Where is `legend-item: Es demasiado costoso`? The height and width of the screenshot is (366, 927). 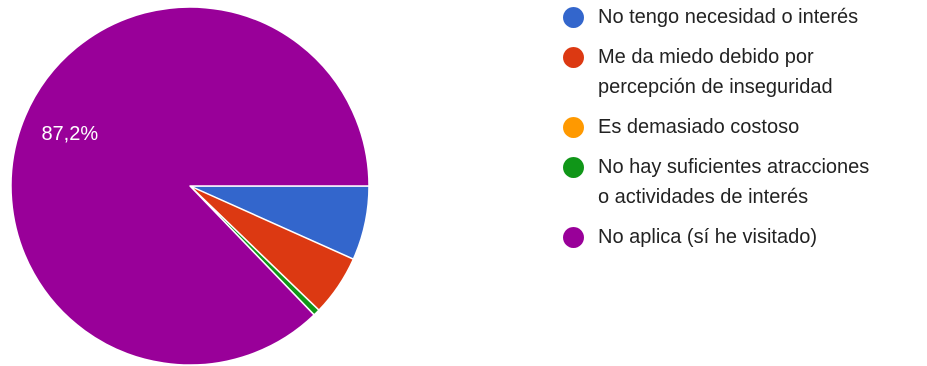 legend-item: Es demasiado costoso is located at coordinates (743, 129).